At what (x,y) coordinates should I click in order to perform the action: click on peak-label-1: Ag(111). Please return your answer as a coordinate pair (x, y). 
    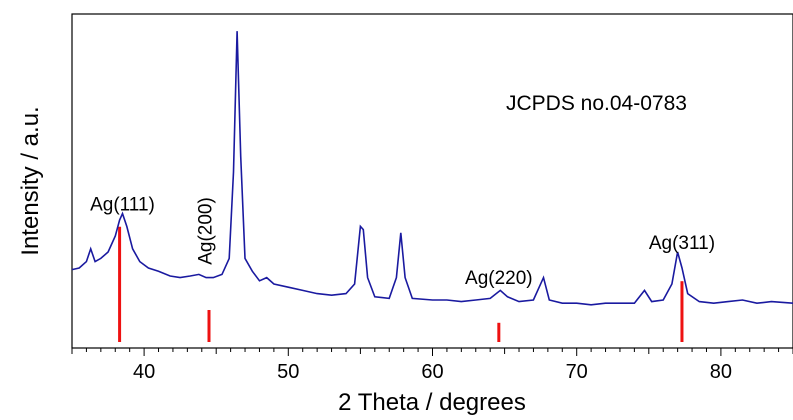
    Looking at the image, I should click on (122, 204).